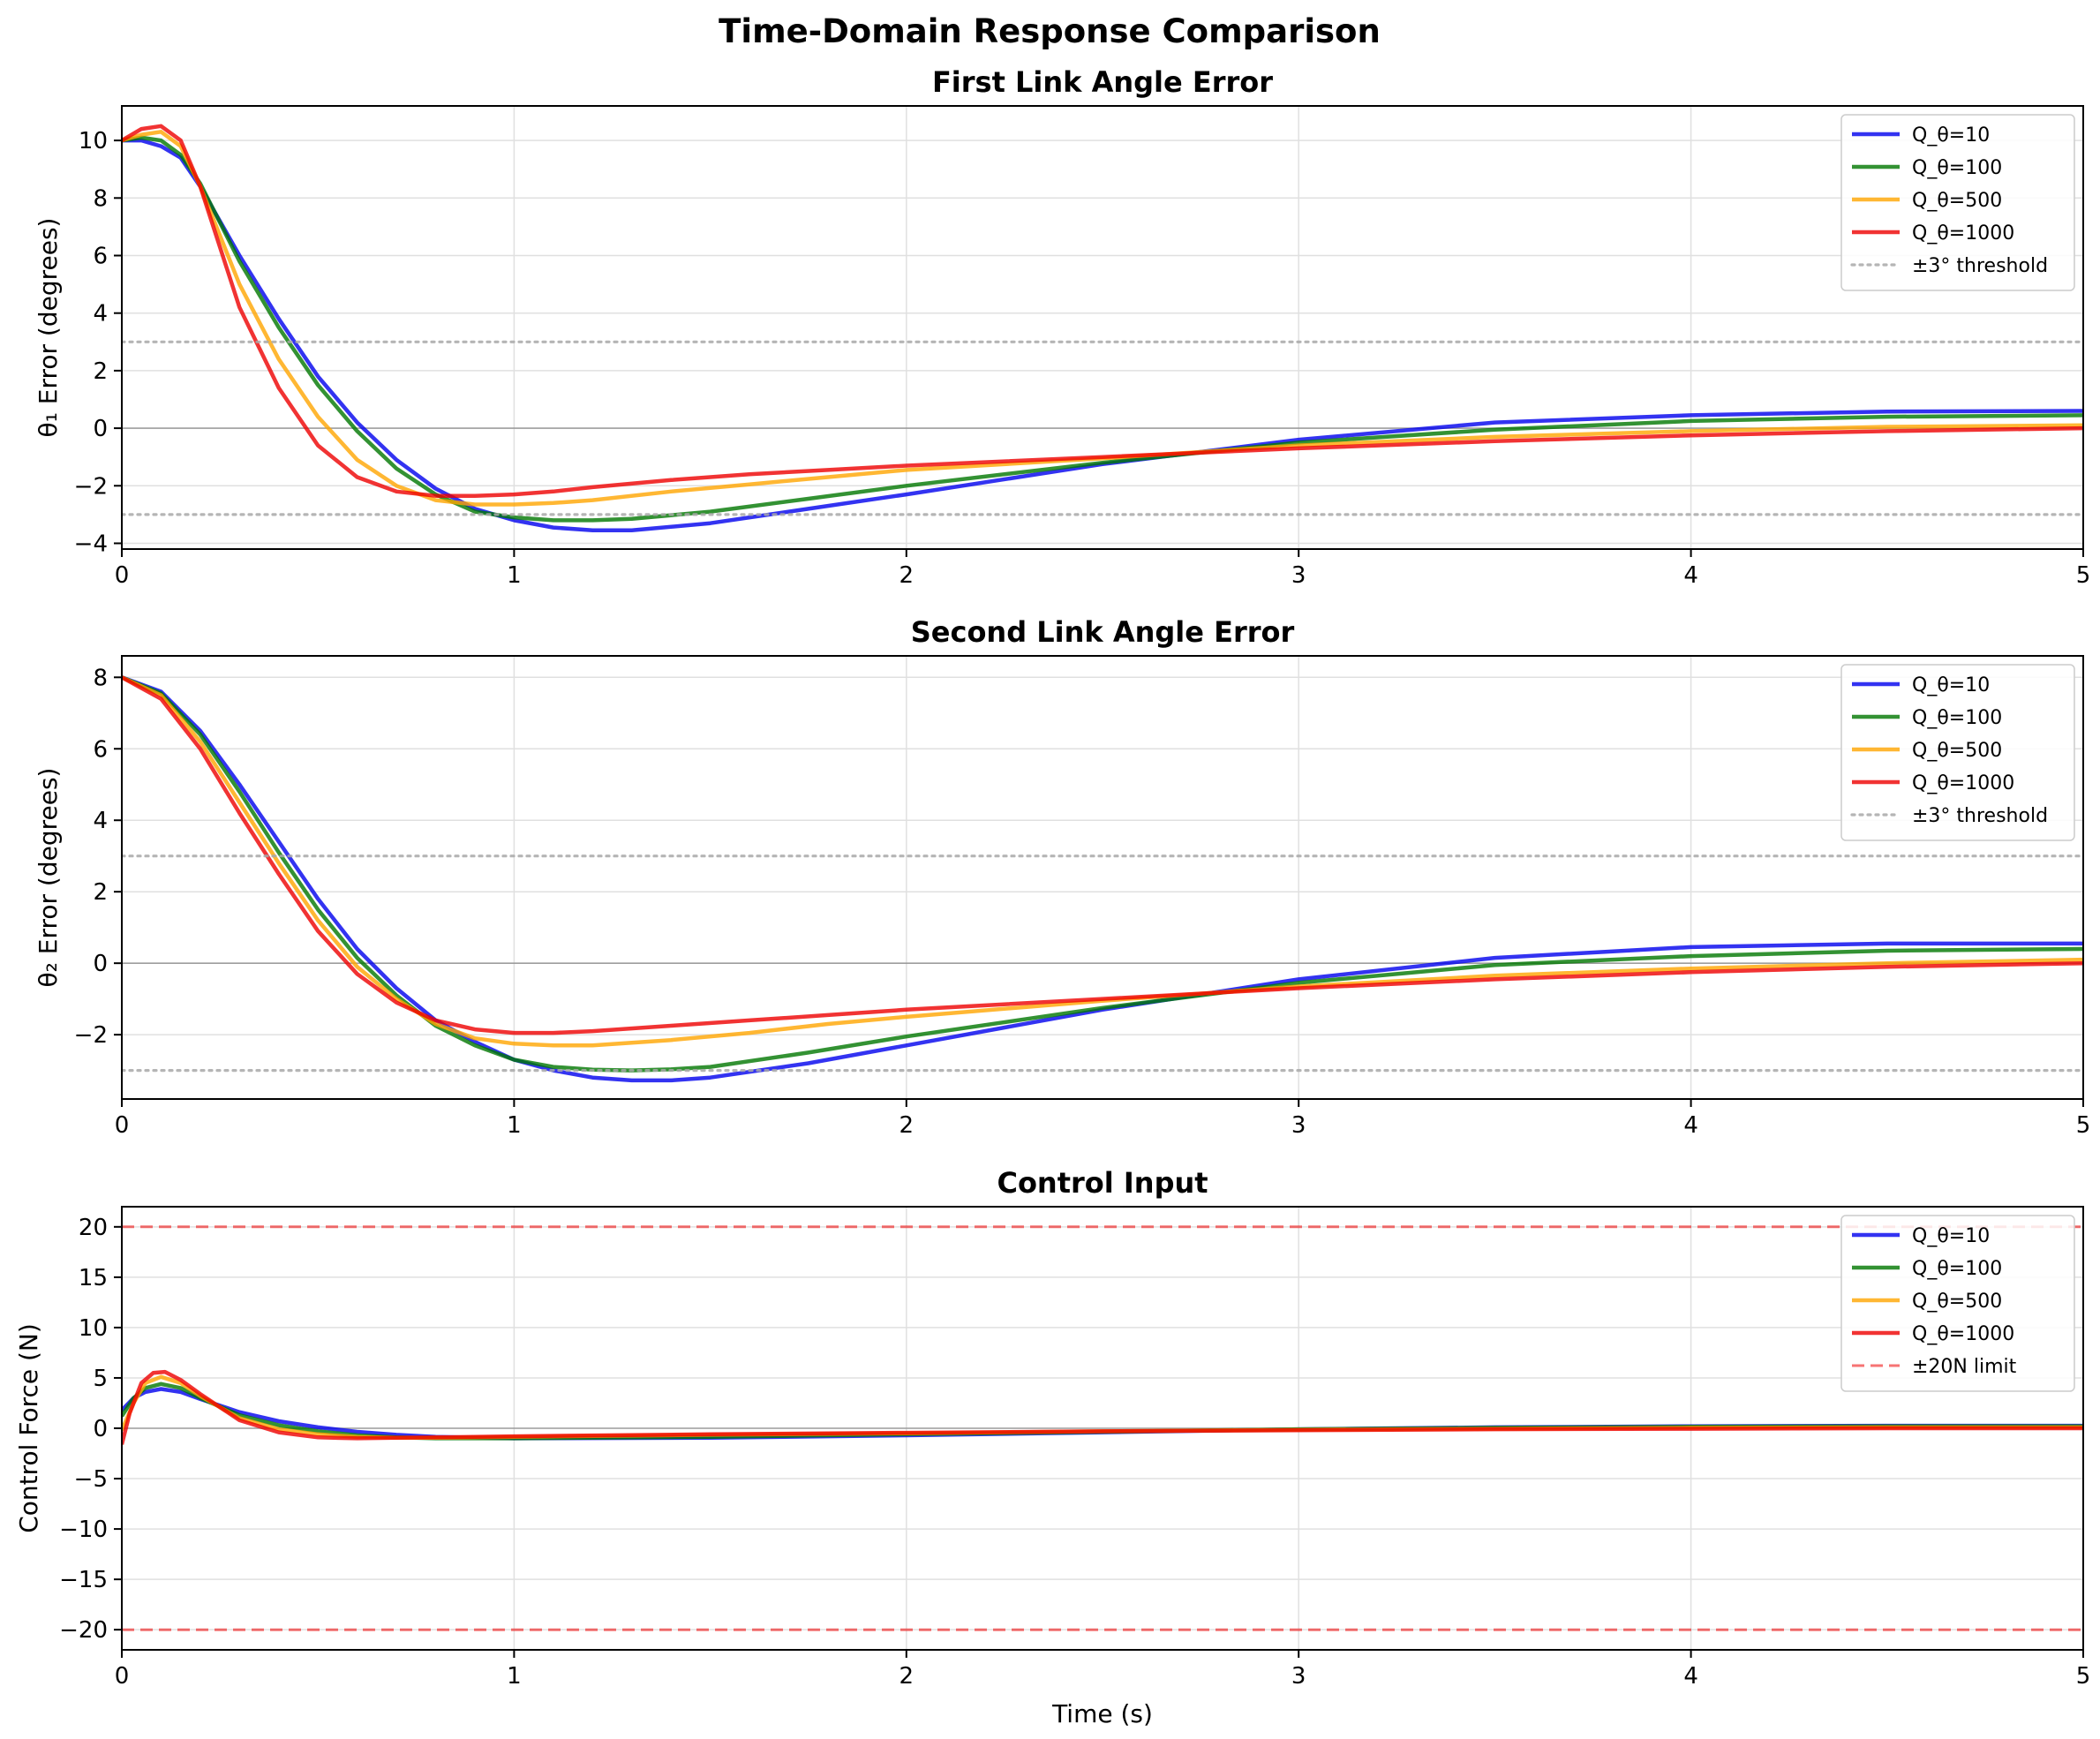 The height and width of the screenshot is (1739, 2100). Describe the element at coordinates (100, 1379) in the screenshot. I see `y-tick-label: 5` at that location.